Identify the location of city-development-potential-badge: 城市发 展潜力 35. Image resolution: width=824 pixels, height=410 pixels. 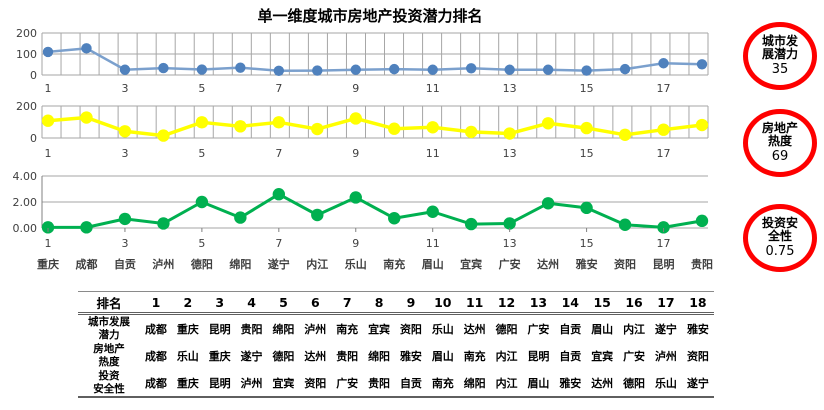
(780, 56).